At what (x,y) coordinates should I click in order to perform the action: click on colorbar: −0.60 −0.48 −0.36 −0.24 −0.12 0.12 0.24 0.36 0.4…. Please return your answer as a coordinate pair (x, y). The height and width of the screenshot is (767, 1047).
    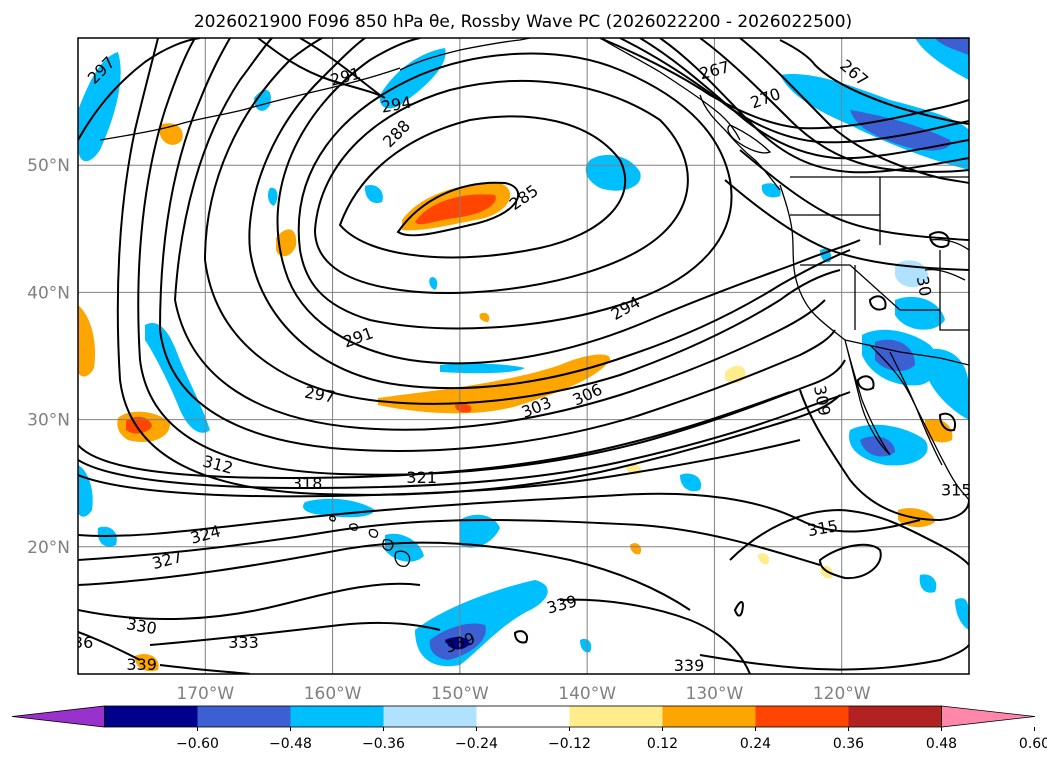
    Looking at the image, I should click on (529, 728).